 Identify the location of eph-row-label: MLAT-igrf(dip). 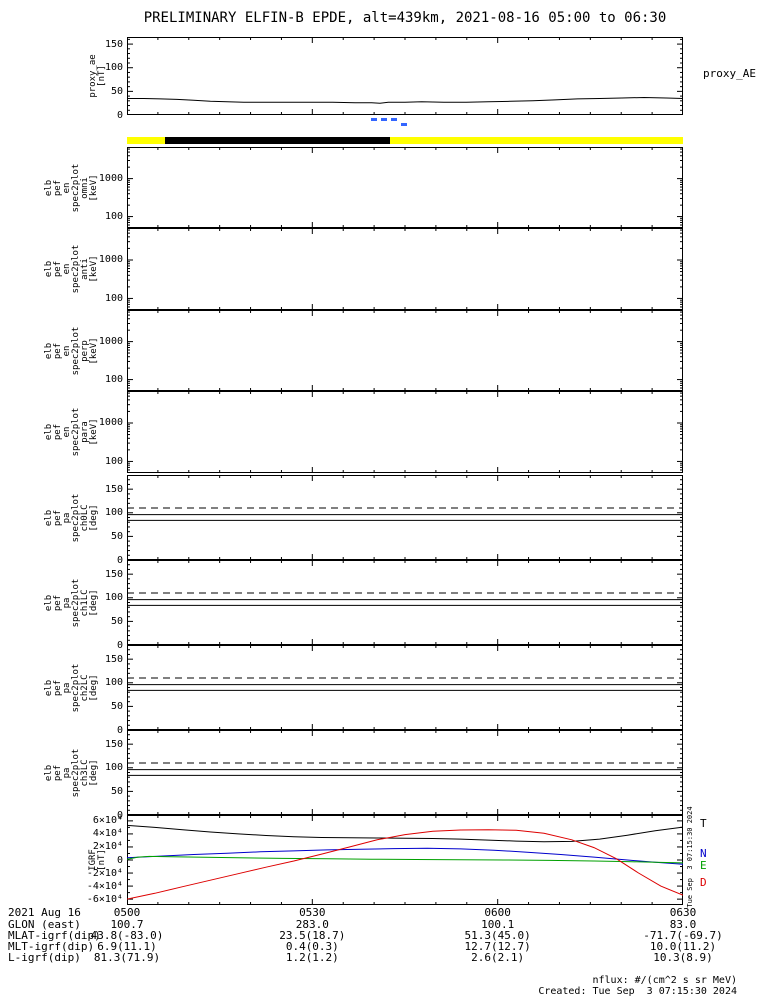
(54, 935).